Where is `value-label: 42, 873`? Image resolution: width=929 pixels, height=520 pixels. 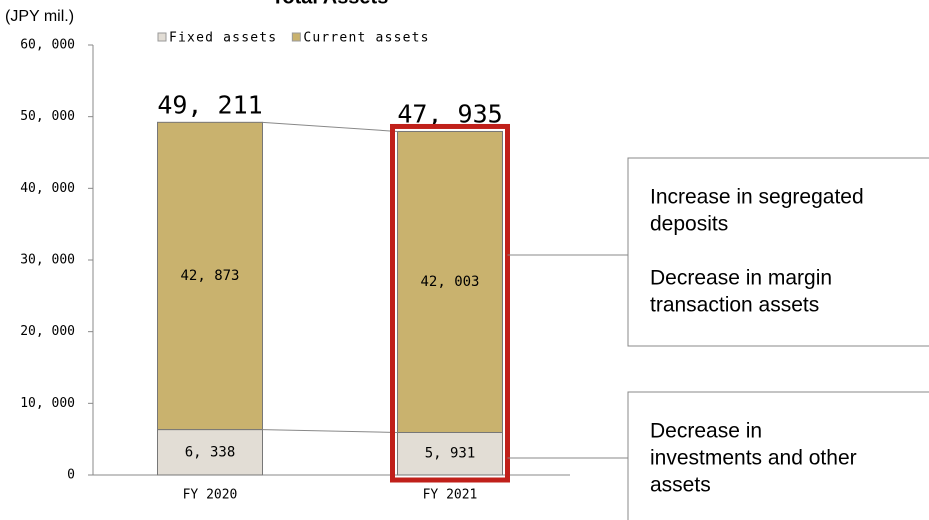 value-label: 42, 873 is located at coordinates (209, 276).